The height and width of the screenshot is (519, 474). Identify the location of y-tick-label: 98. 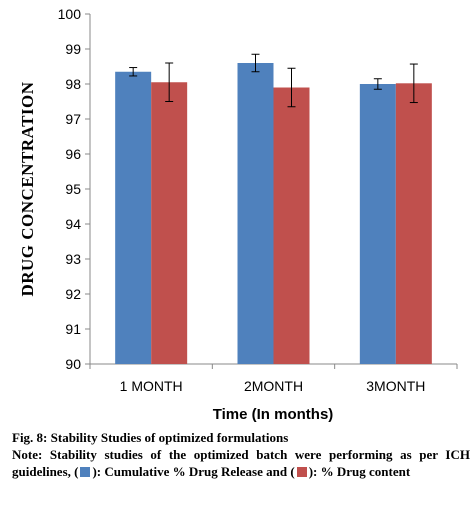
(73, 84).